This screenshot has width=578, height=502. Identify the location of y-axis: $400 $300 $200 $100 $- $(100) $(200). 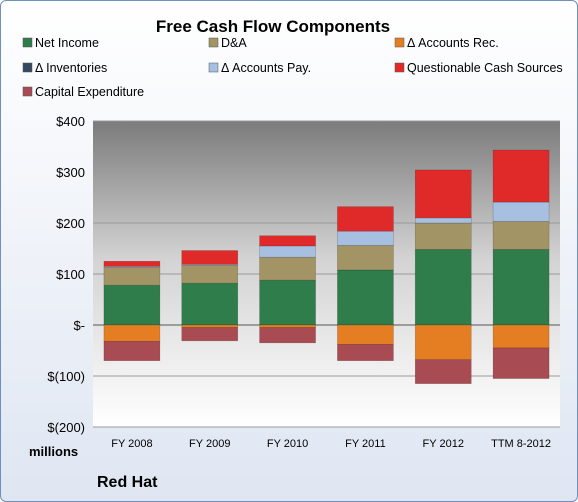
(66, 274).